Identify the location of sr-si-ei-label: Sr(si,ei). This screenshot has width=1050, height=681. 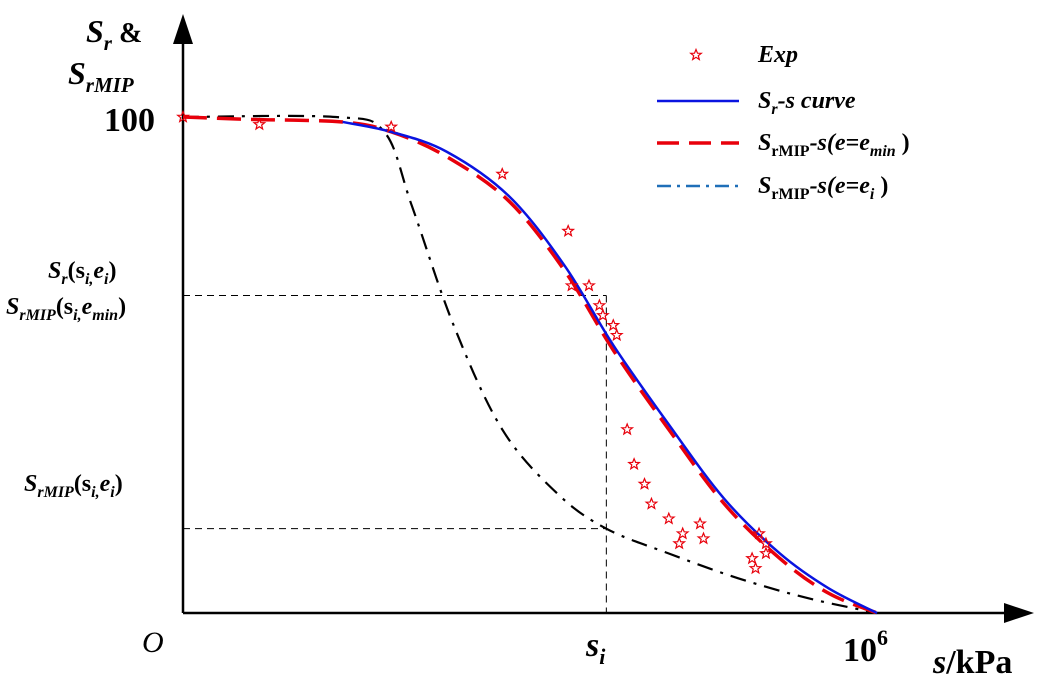
(82, 273).